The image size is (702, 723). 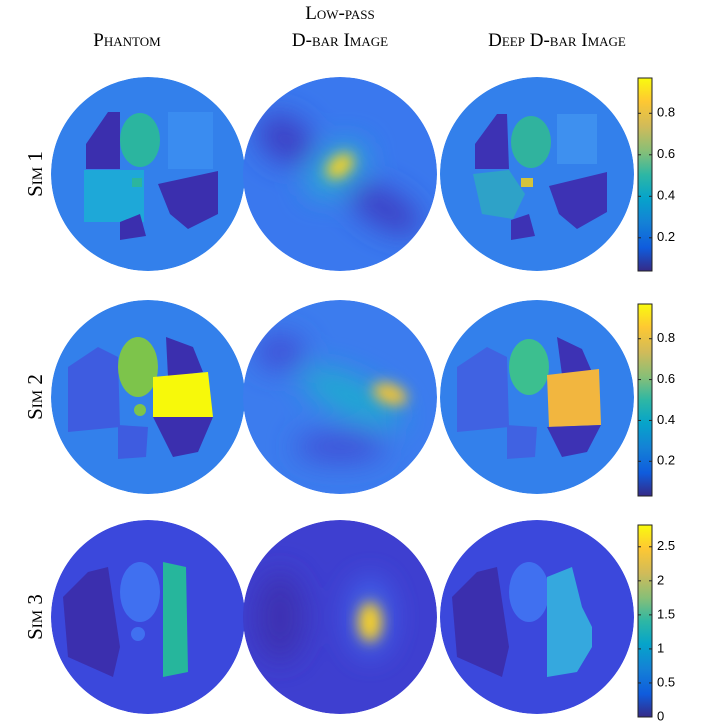 What do you see at coordinates (666, 545) in the screenshot?
I see `colorbar-tick-label: 2.5` at bounding box center [666, 545].